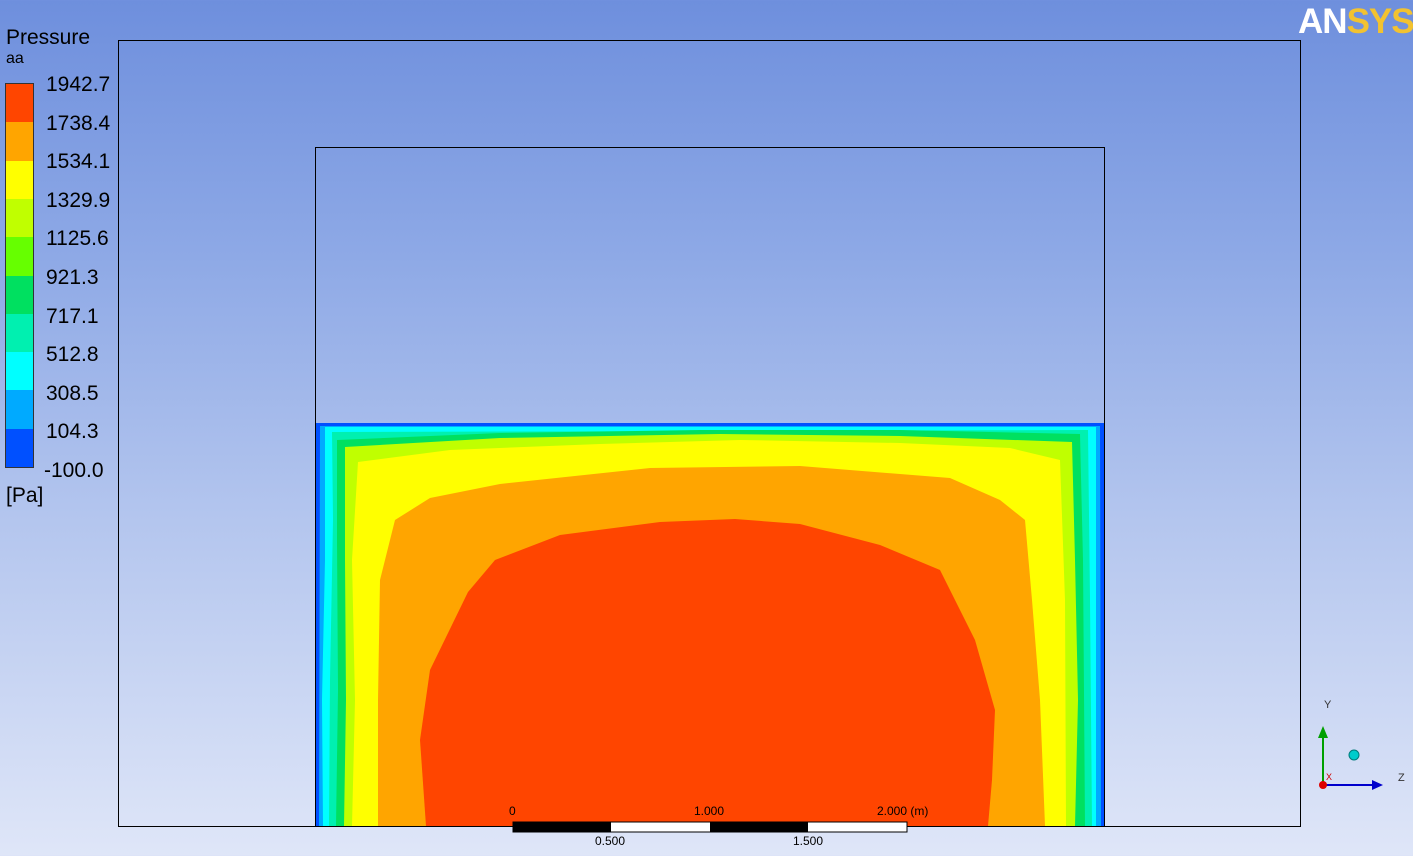 The image size is (1413, 856). I want to click on legend-color-bar, so click(19, 275).